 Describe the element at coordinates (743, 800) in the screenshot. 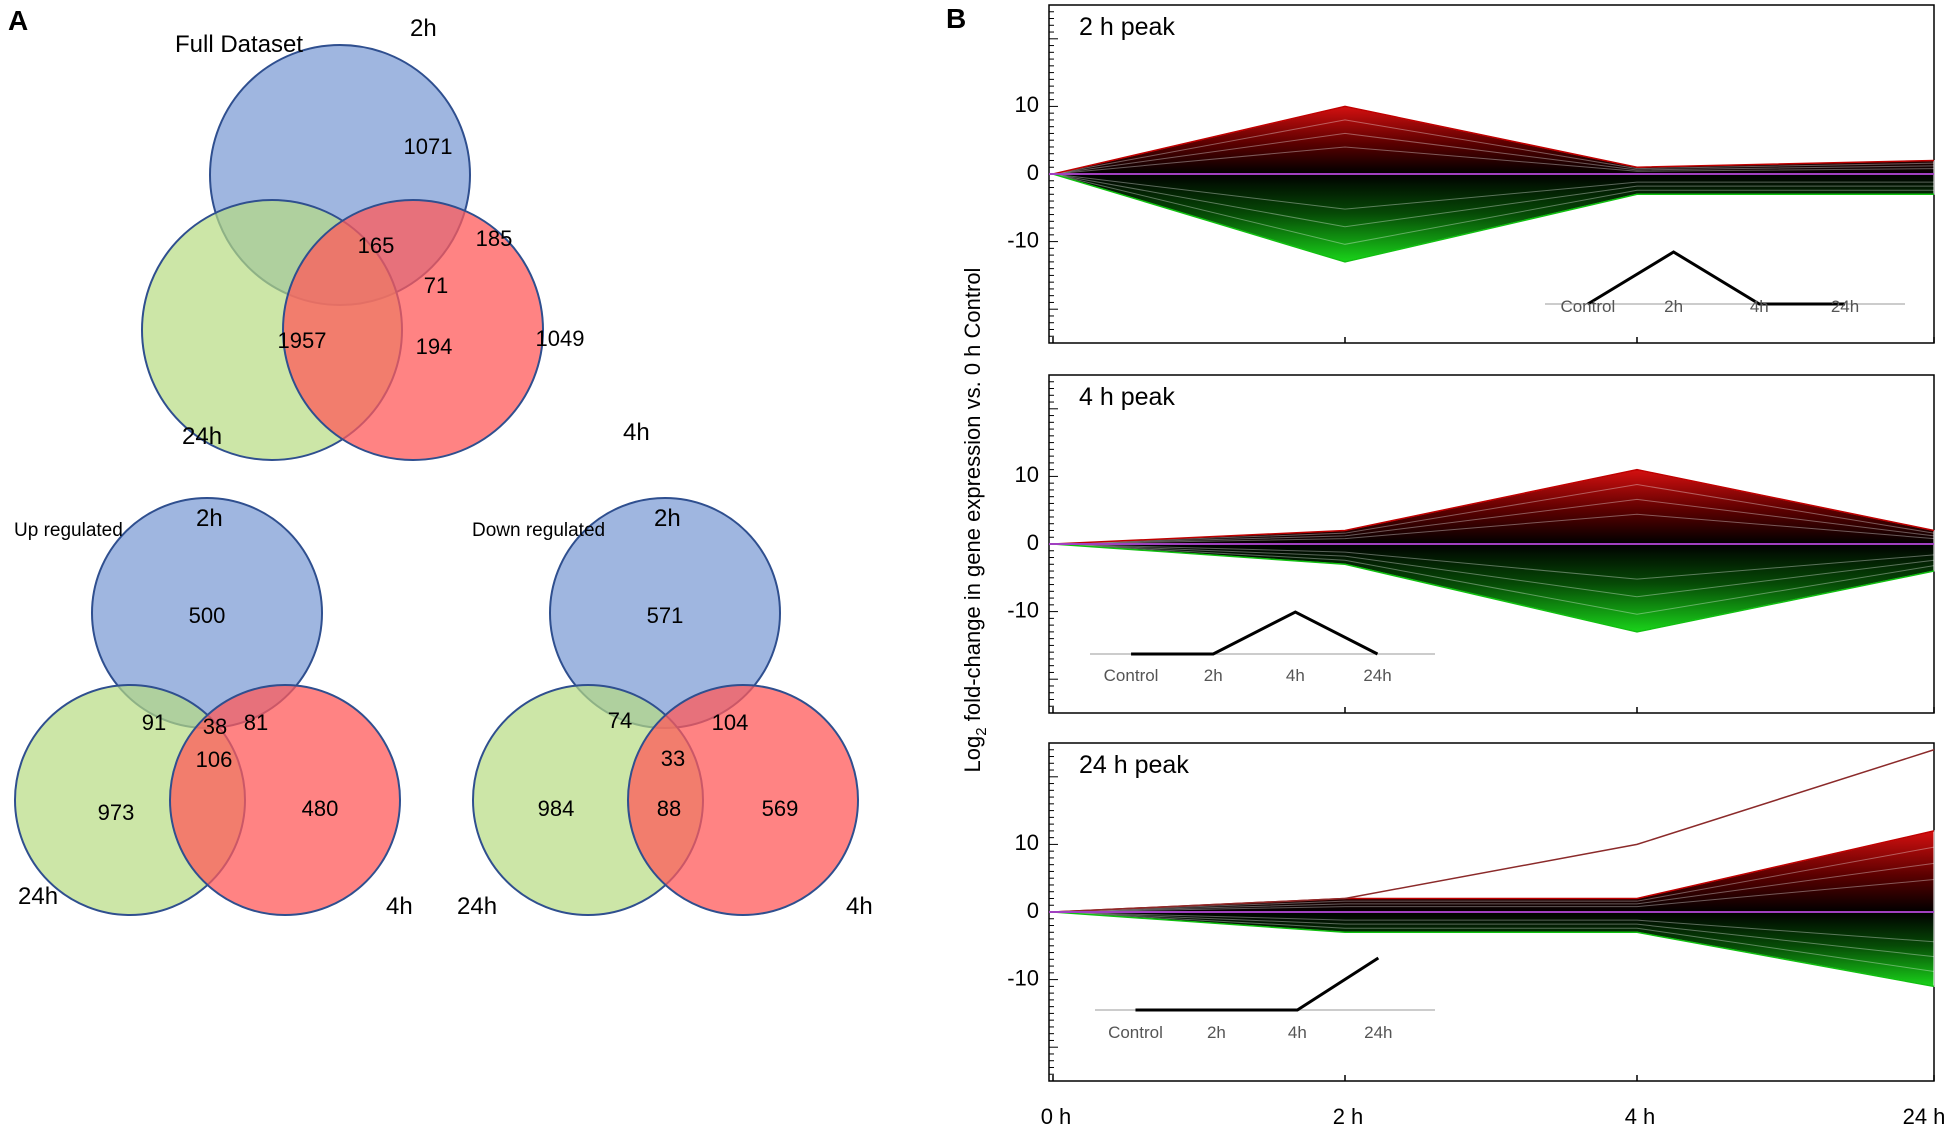

I see `venn-down-circle-4h` at that location.